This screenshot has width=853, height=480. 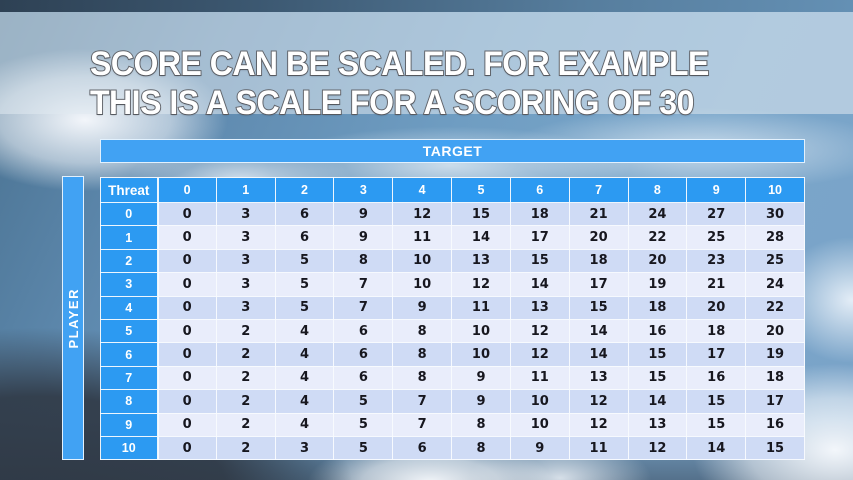 I want to click on cell-1-7: 20, so click(x=598, y=237).